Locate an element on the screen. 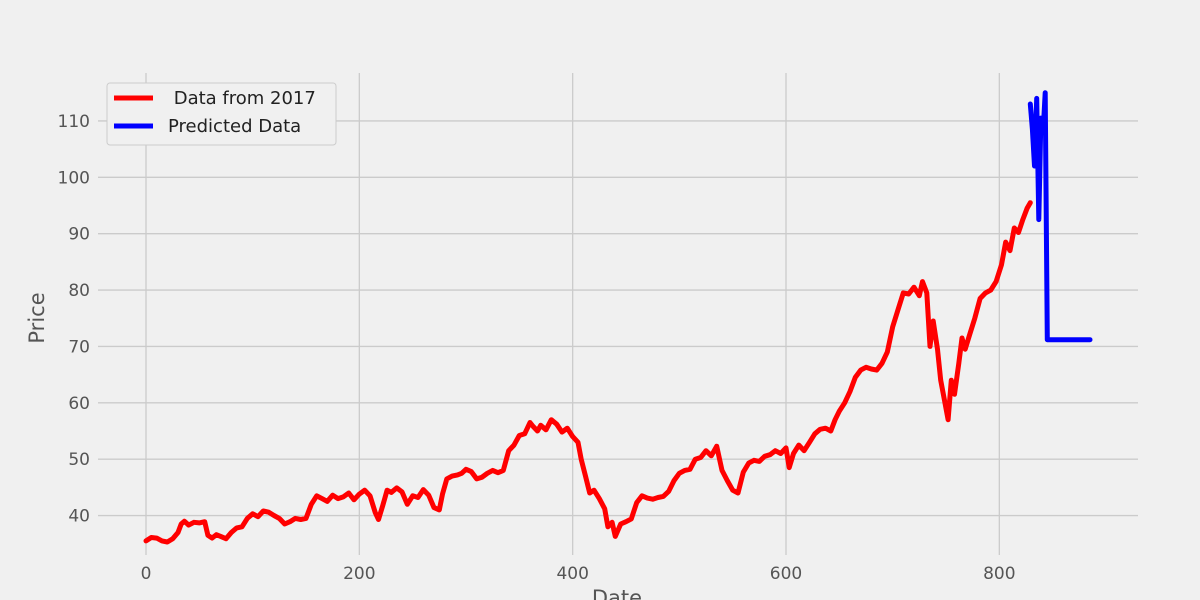 This screenshot has width=1200, height=600. y-tick-label: 60 is located at coordinates (79, 404).